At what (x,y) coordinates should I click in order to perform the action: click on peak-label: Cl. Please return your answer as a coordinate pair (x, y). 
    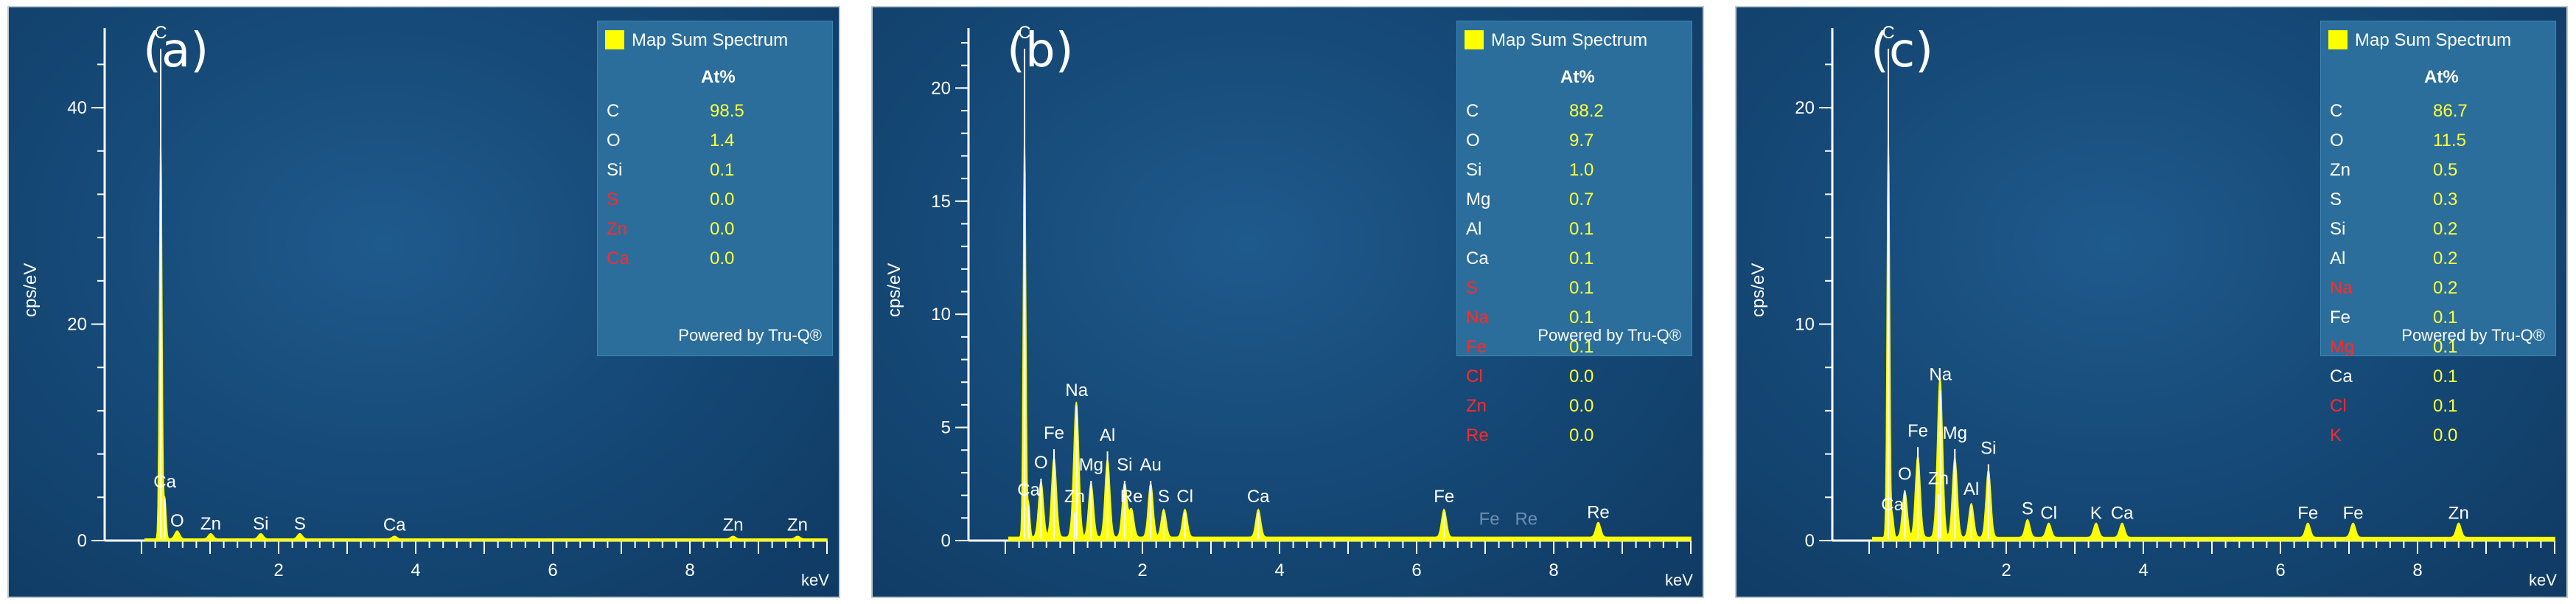
    Looking at the image, I should click on (2048, 514).